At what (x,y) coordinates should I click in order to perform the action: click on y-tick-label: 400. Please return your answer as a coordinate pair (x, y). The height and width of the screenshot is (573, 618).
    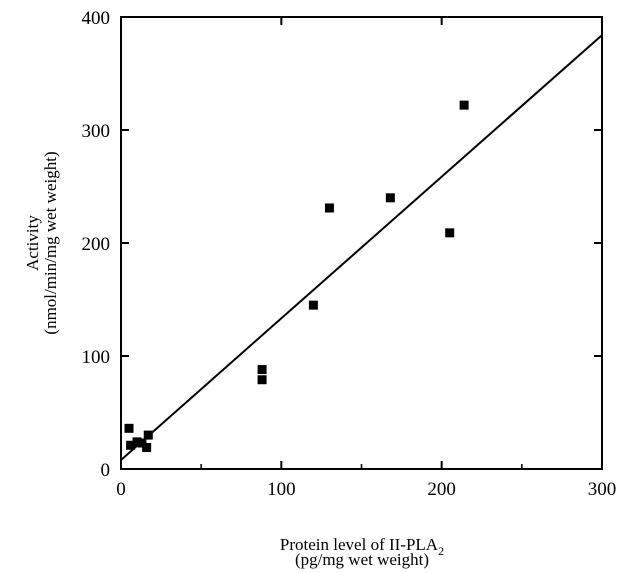
    Looking at the image, I should click on (96, 18).